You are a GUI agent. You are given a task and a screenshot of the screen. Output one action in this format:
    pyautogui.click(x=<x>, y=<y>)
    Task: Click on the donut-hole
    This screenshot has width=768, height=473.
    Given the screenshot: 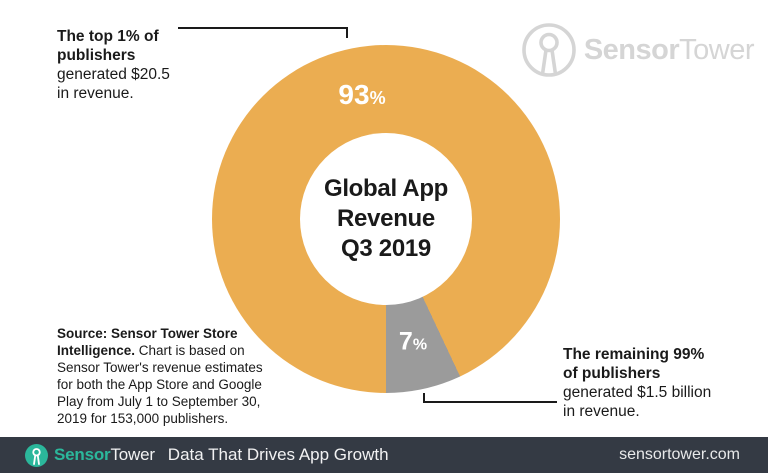 What is the action you would take?
    pyautogui.click(x=386, y=219)
    